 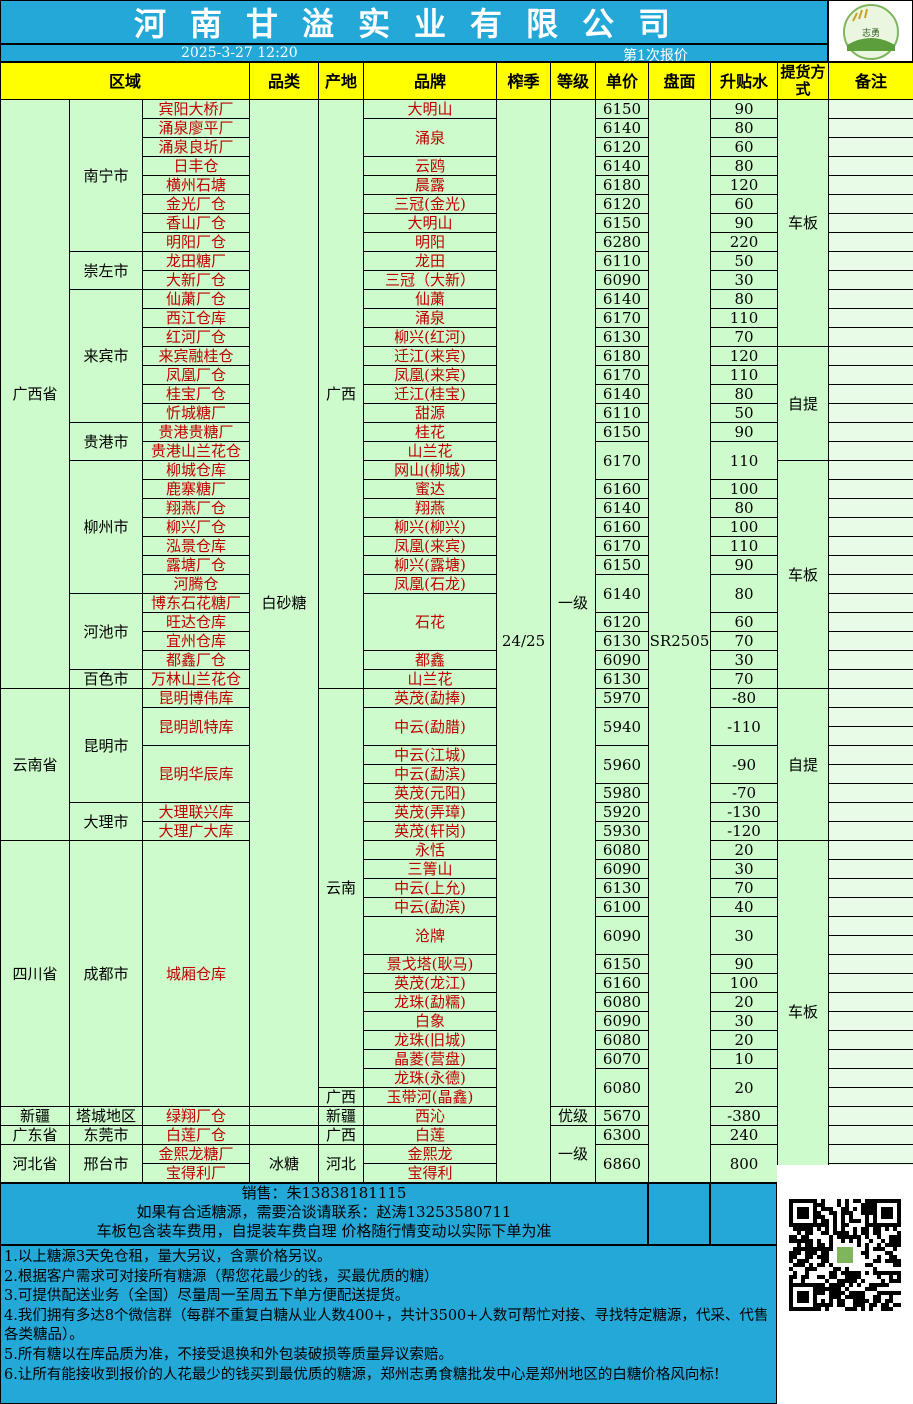 I want to click on table-row: 日丰仓 云鸥 6140 80, so click(x=457, y=166).